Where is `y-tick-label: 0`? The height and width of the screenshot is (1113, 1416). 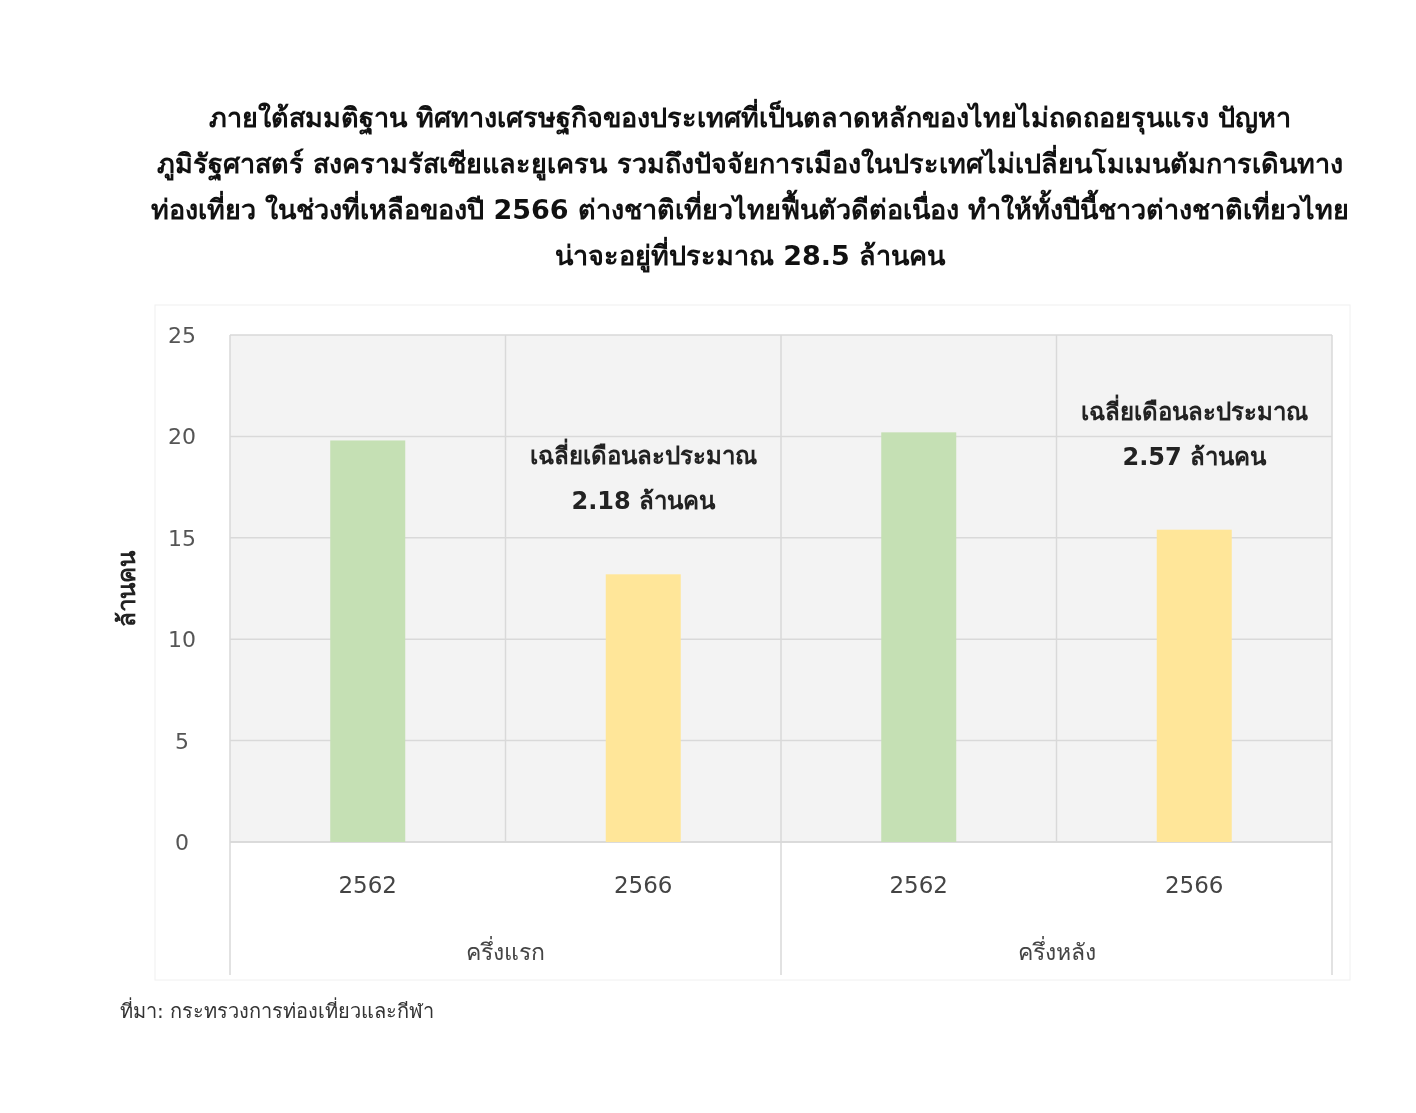 y-tick-label: 0 is located at coordinates (182, 842).